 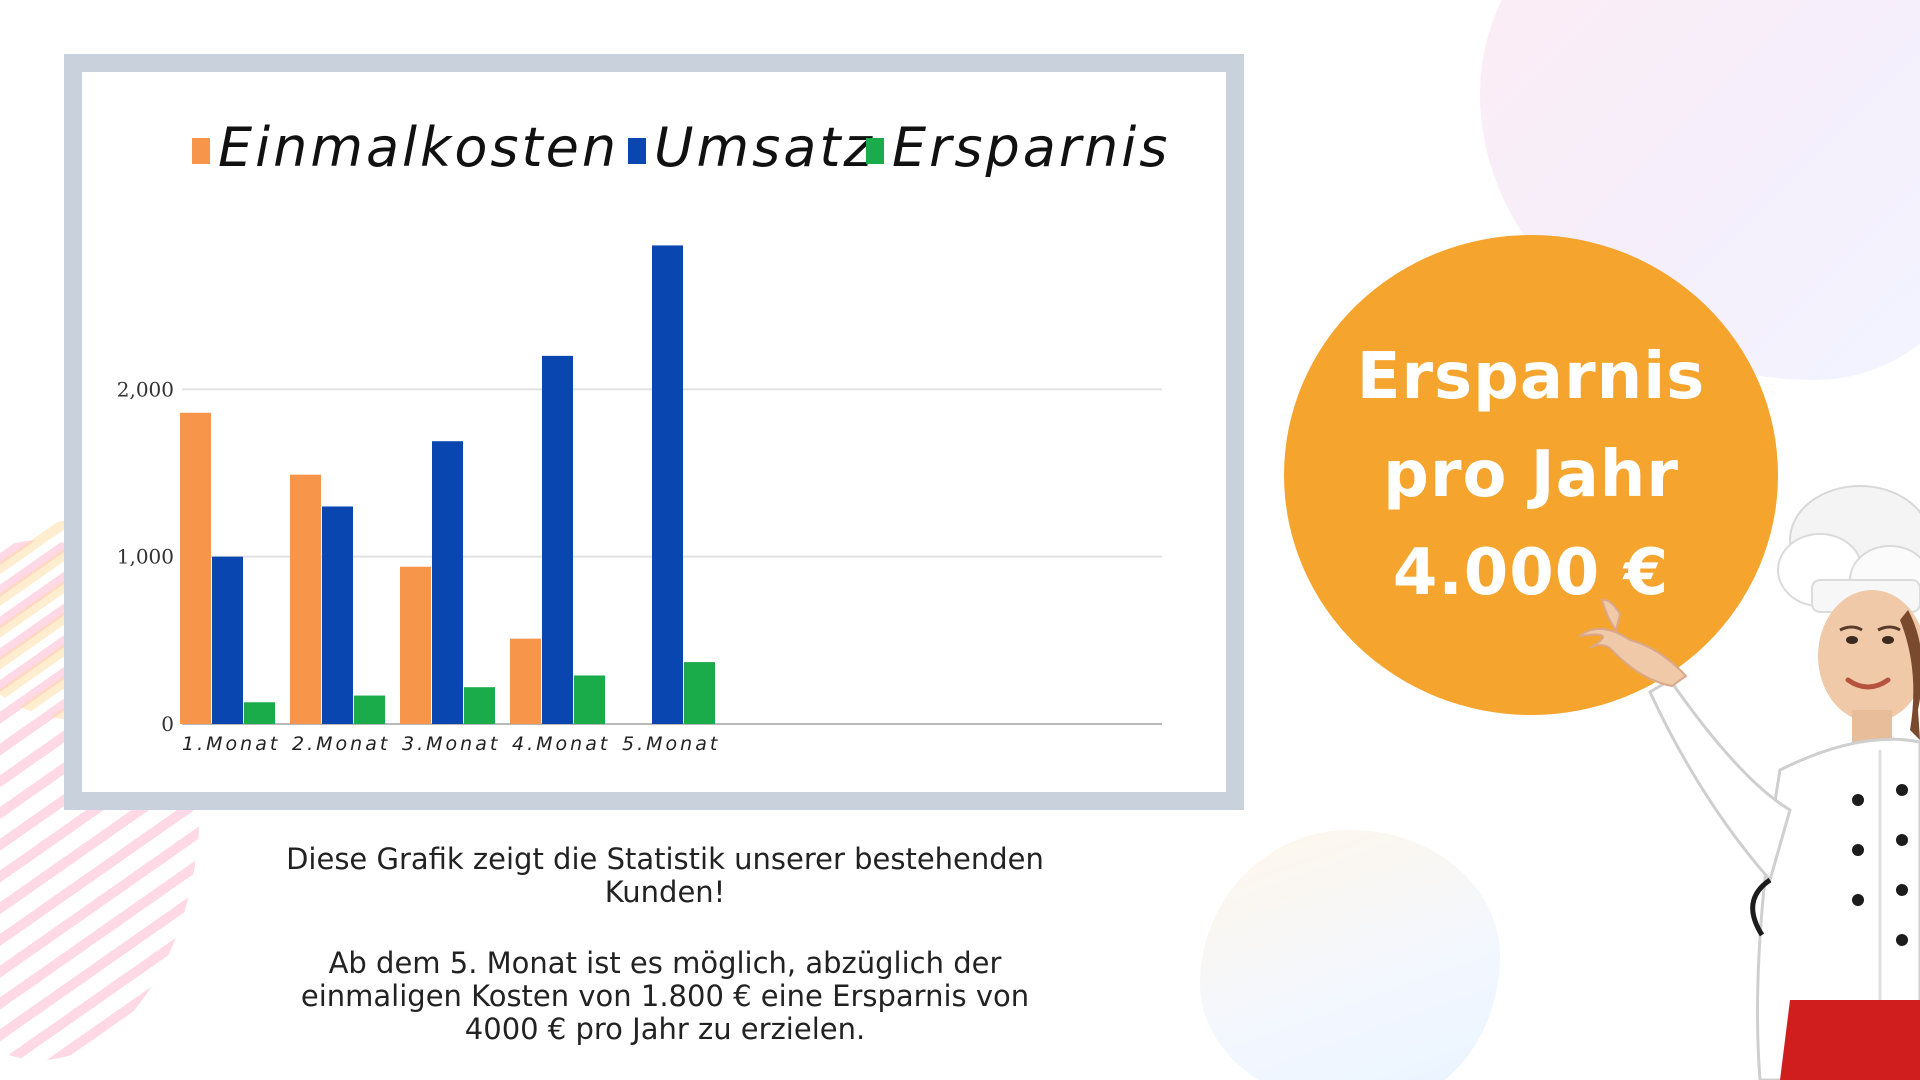 What do you see at coordinates (418, 147) in the screenshot?
I see `legend-label-0: Einmalkosten` at bounding box center [418, 147].